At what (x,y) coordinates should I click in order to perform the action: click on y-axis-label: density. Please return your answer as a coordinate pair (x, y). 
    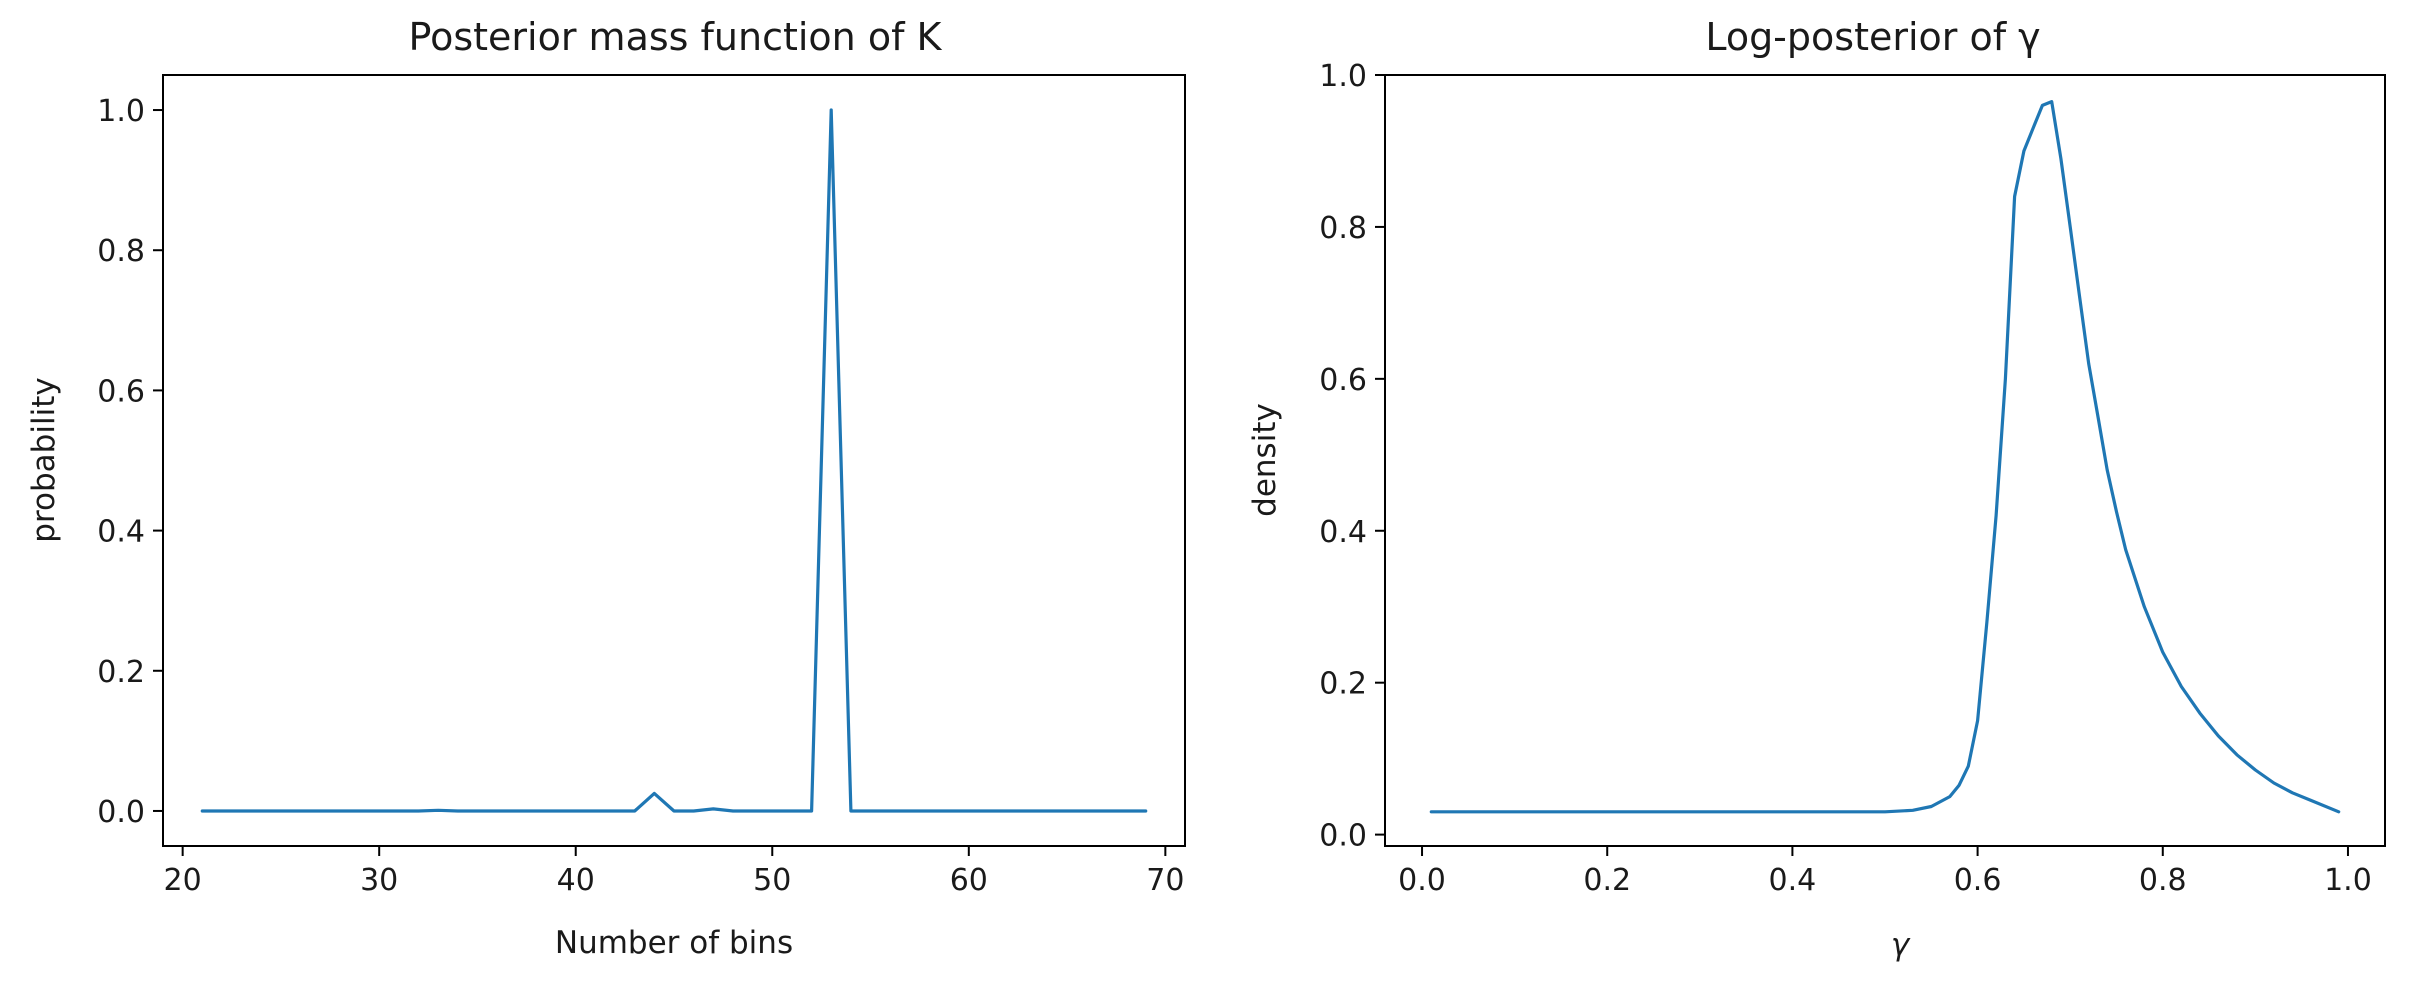
    Looking at the image, I should click on (1265, 460).